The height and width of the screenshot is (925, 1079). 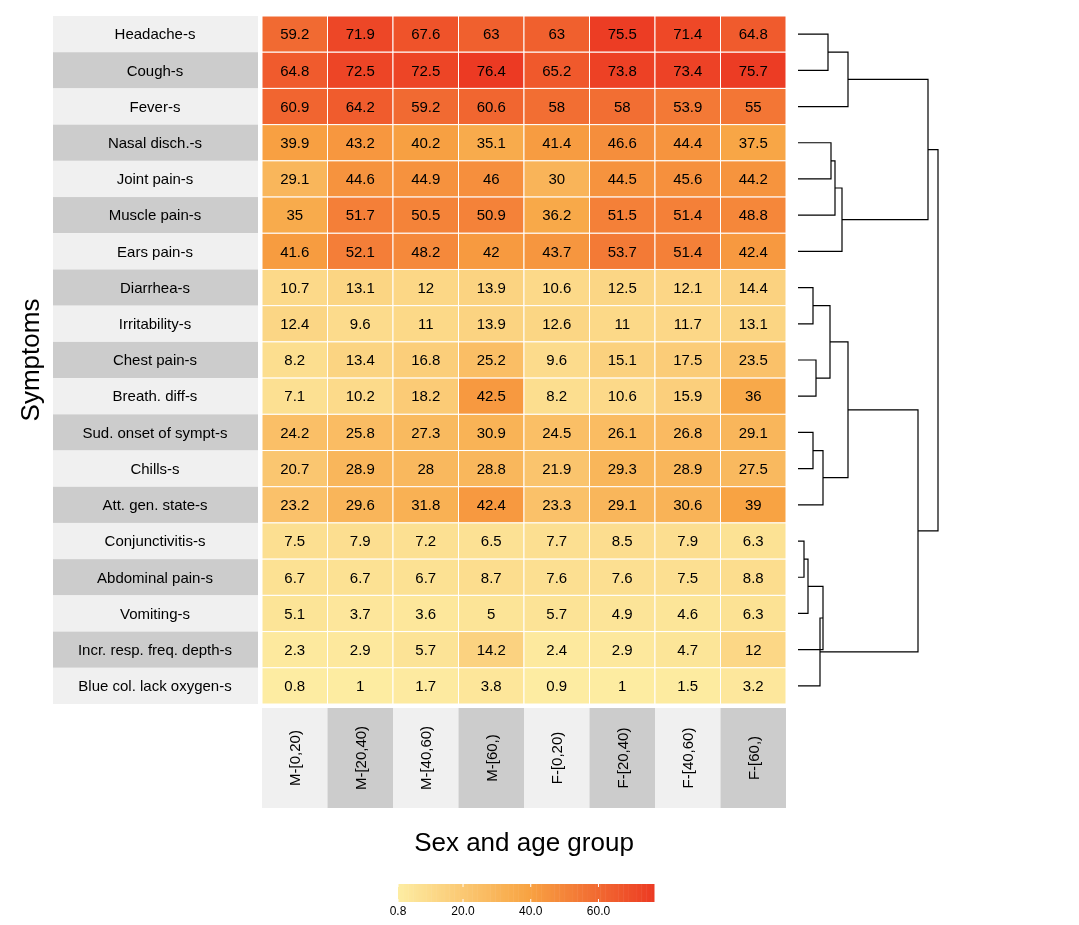 What do you see at coordinates (622, 70) in the screenshot?
I see `data-label: 73.8` at bounding box center [622, 70].